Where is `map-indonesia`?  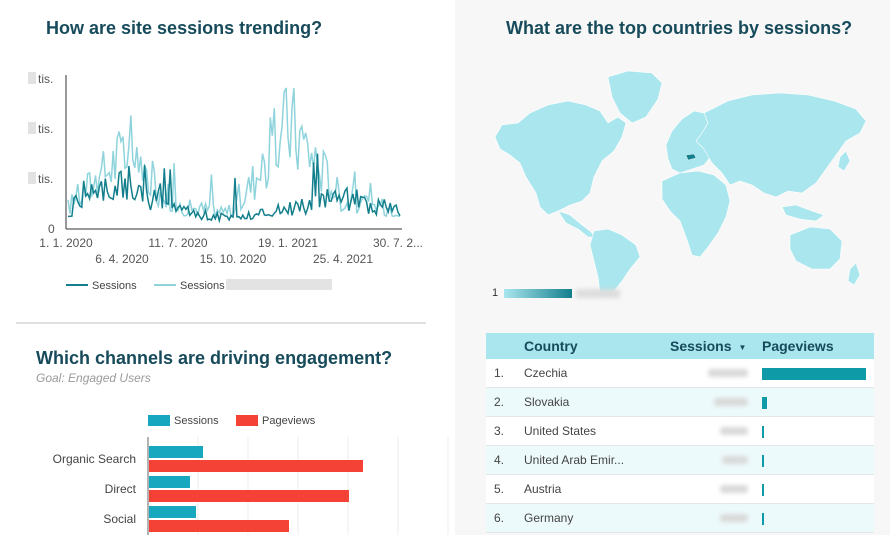 map-indonesia is located at coordinates (803, 213).